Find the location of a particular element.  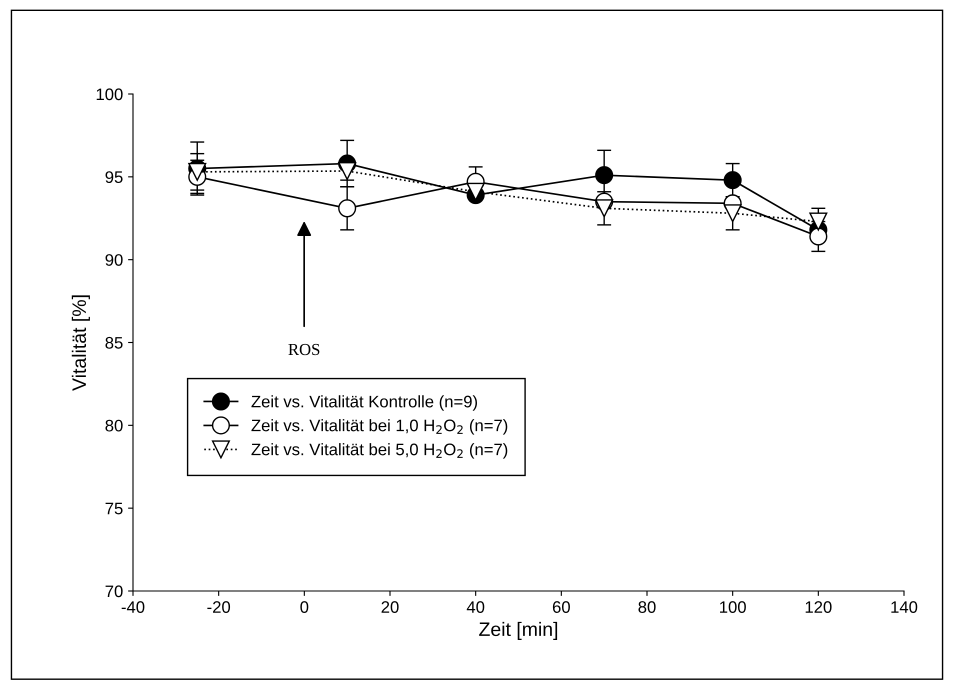

x-tick-label: 20 is located at coordinates (390, 607).